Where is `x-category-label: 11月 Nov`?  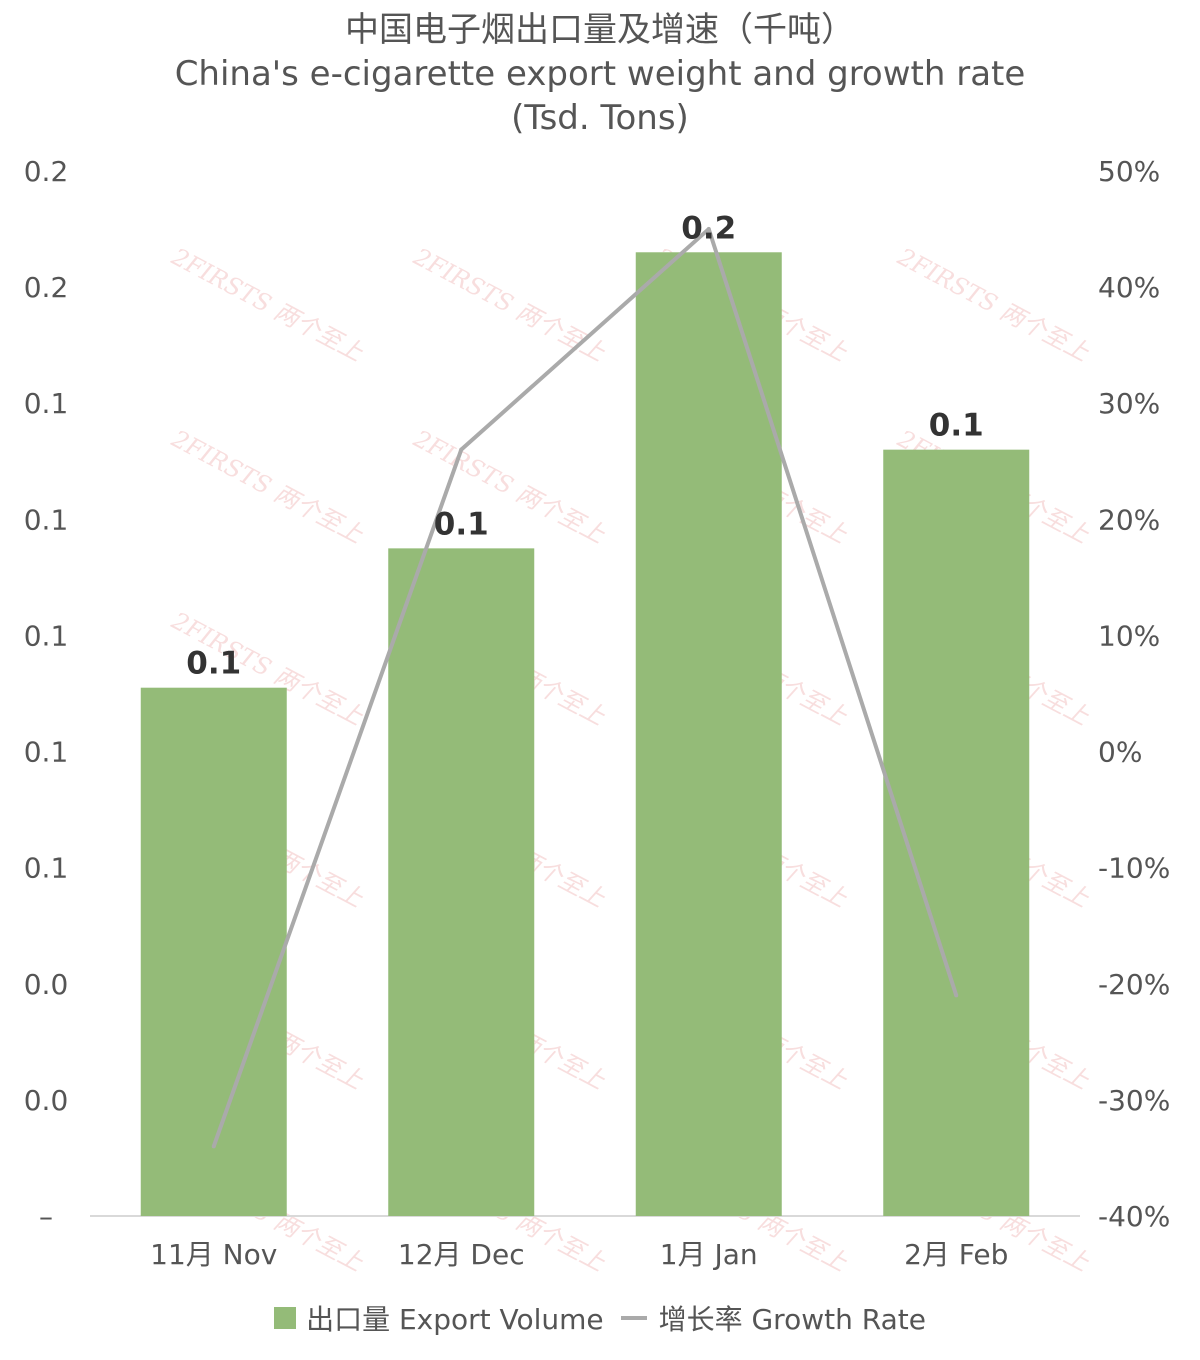 x-category-label: 11月 Nov is located at coordinates (213, 1254).